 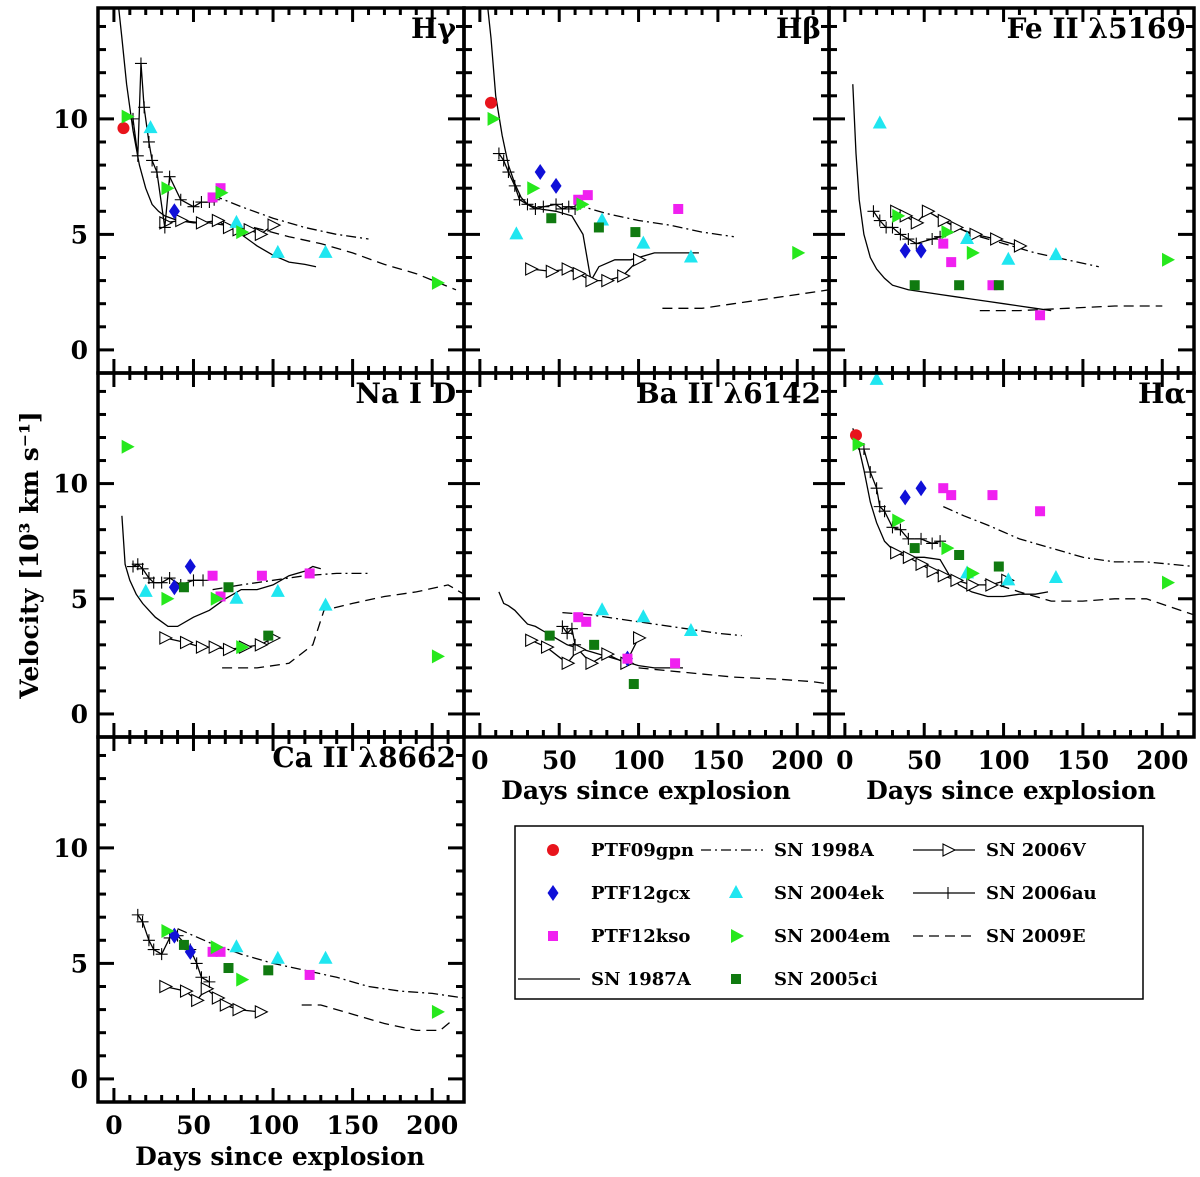 I want to click on series-SN2004em, so click(x=1014, y=513).